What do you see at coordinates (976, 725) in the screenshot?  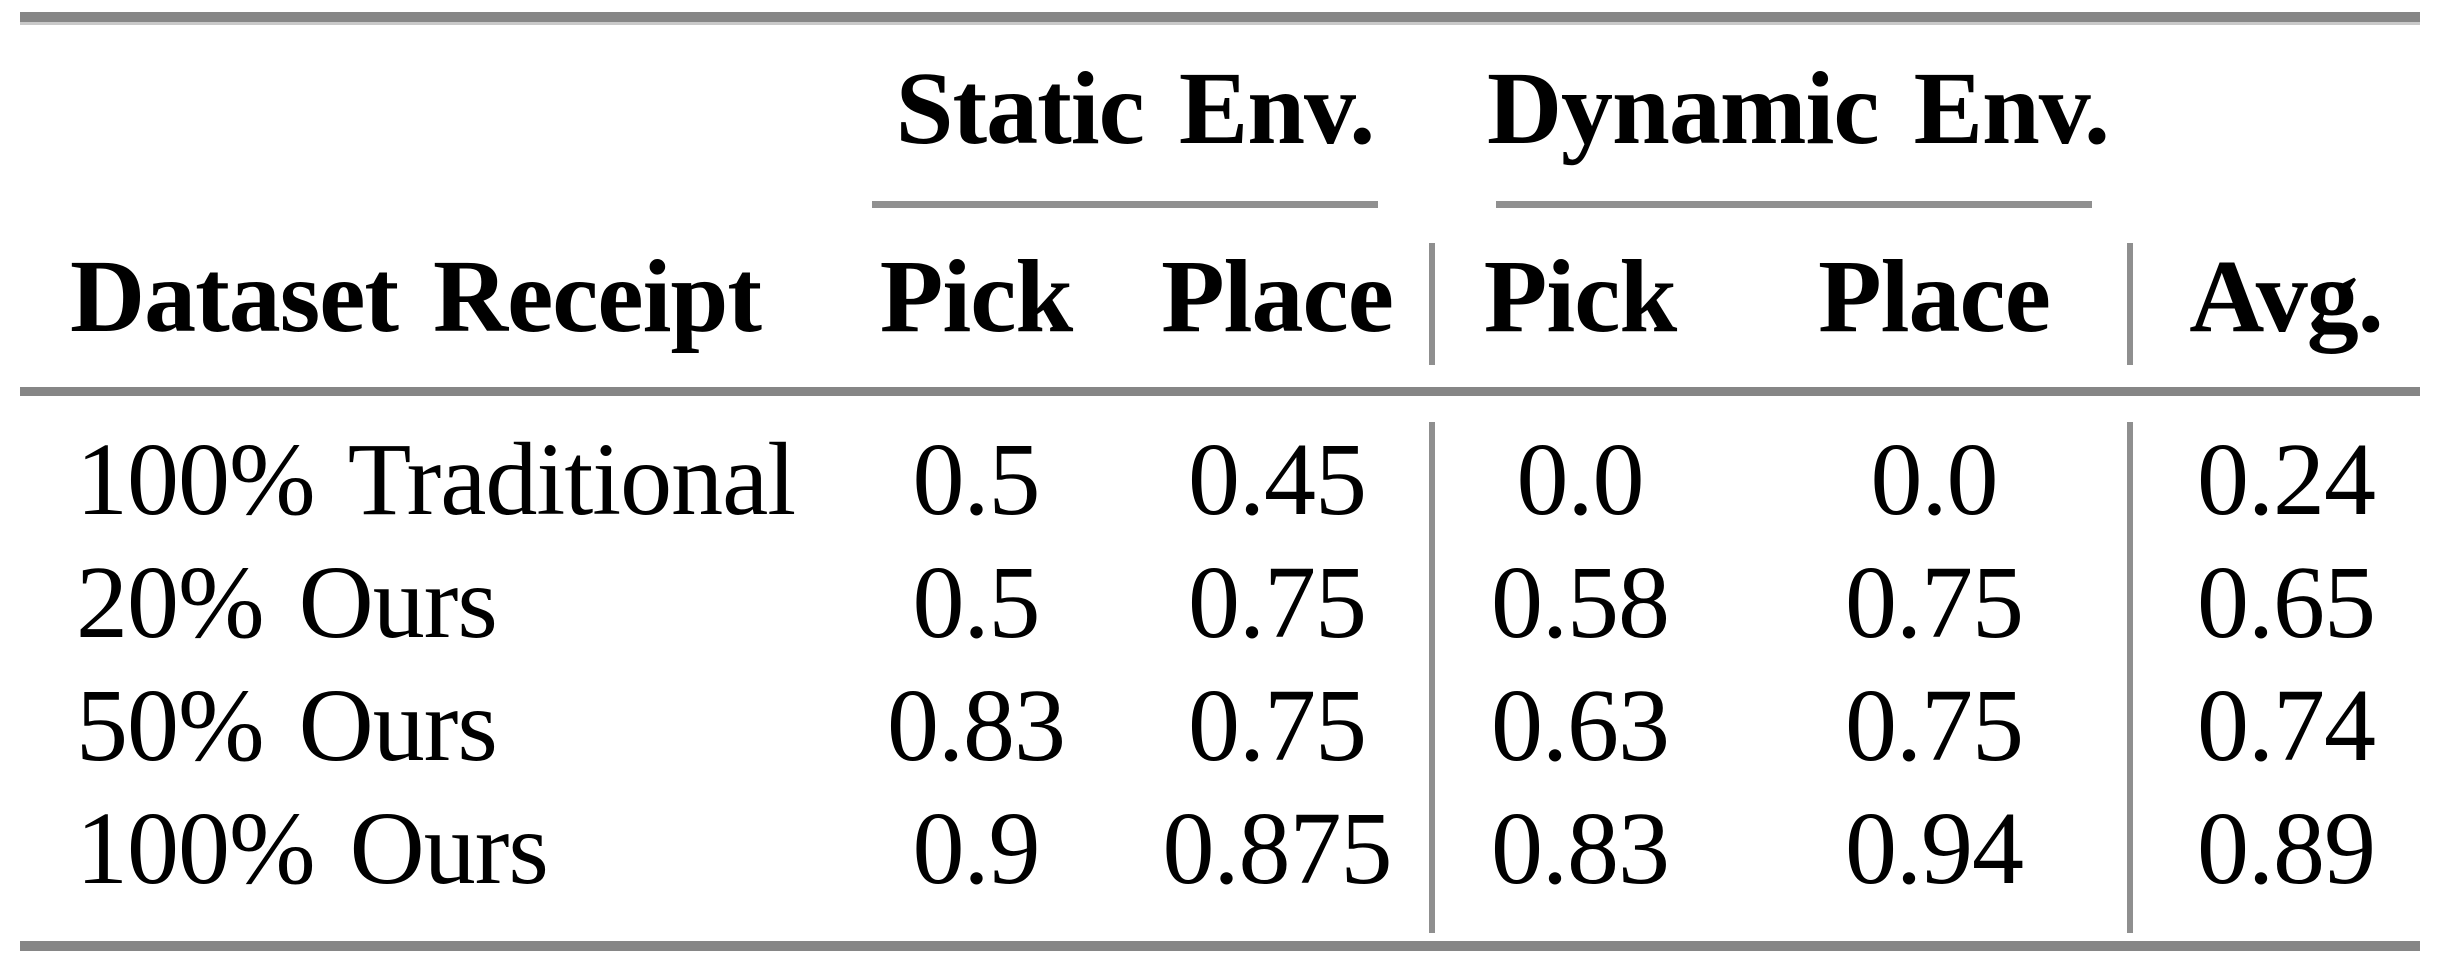 I see `cell-static-pick: 0.83` at bounding box center [976, 725].